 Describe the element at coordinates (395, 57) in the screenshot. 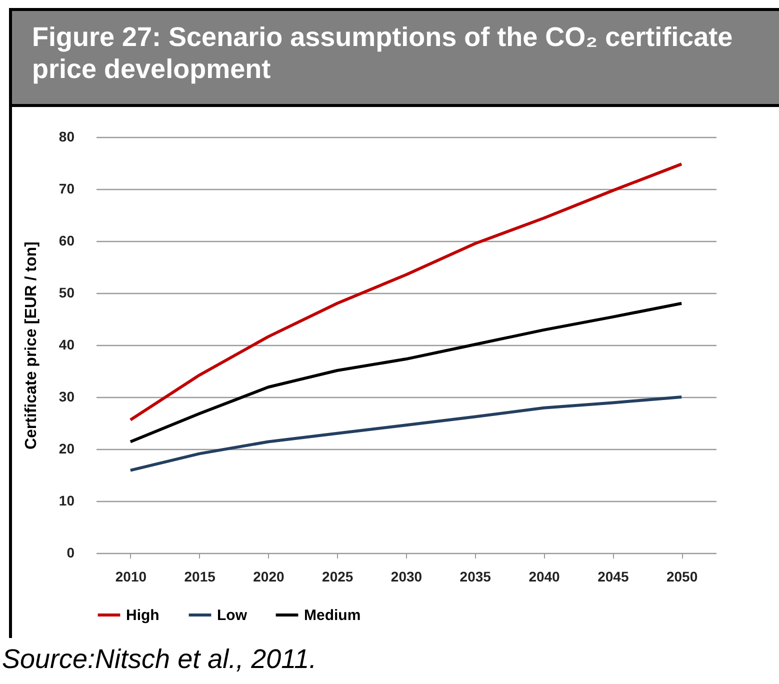

I see `chart-title: Figure 27: Scenario assumptions of the CO₂ certificate price development` at that location.